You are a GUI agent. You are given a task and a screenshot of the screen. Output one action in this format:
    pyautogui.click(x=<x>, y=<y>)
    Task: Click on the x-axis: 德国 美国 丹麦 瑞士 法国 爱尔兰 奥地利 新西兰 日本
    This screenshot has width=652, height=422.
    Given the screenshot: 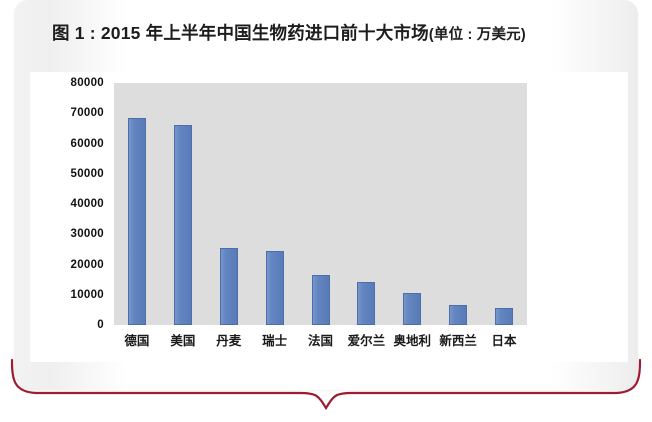 What is the action you would take?
    pyautogui.click(x=320, y=343)
    